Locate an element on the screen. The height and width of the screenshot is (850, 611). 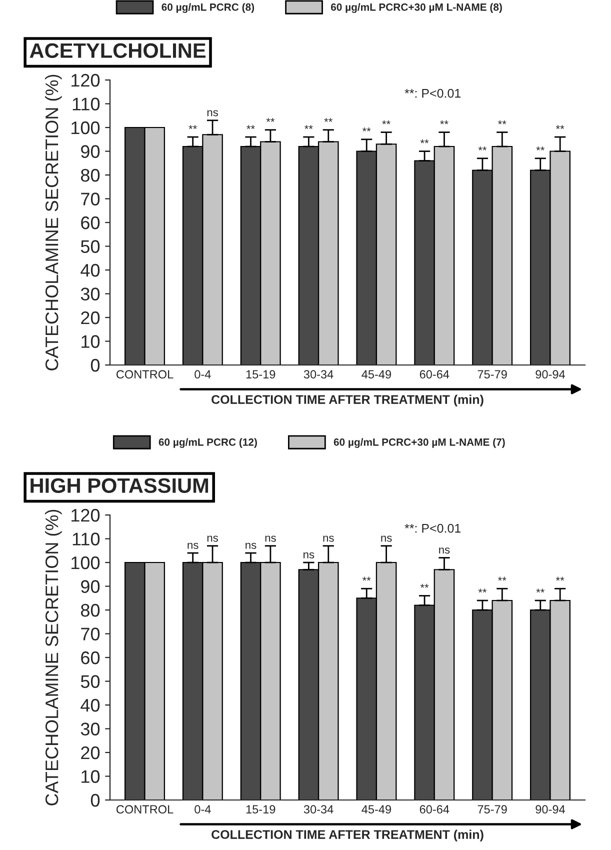
legend-label: 60 µg/mL PCRC (12) is located at coordinates (207, 443).